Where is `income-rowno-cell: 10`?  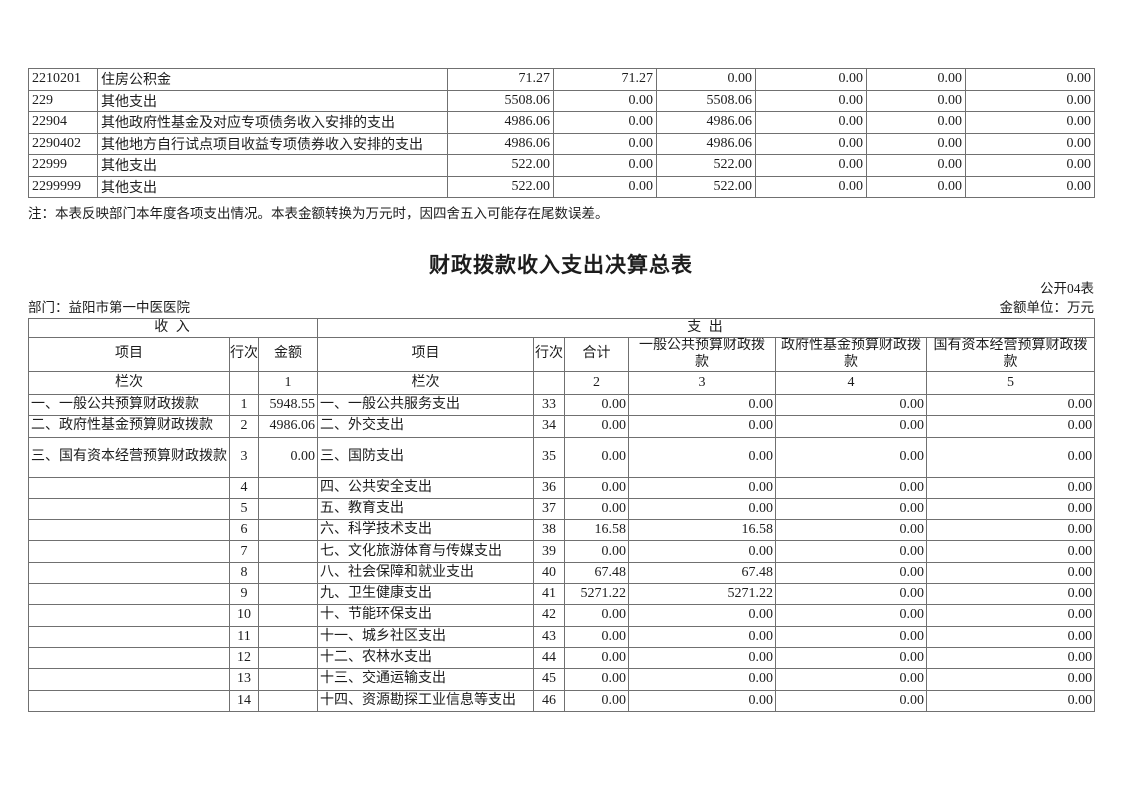
income-rowno-cell: 10 is located at coordinates (244, 615).